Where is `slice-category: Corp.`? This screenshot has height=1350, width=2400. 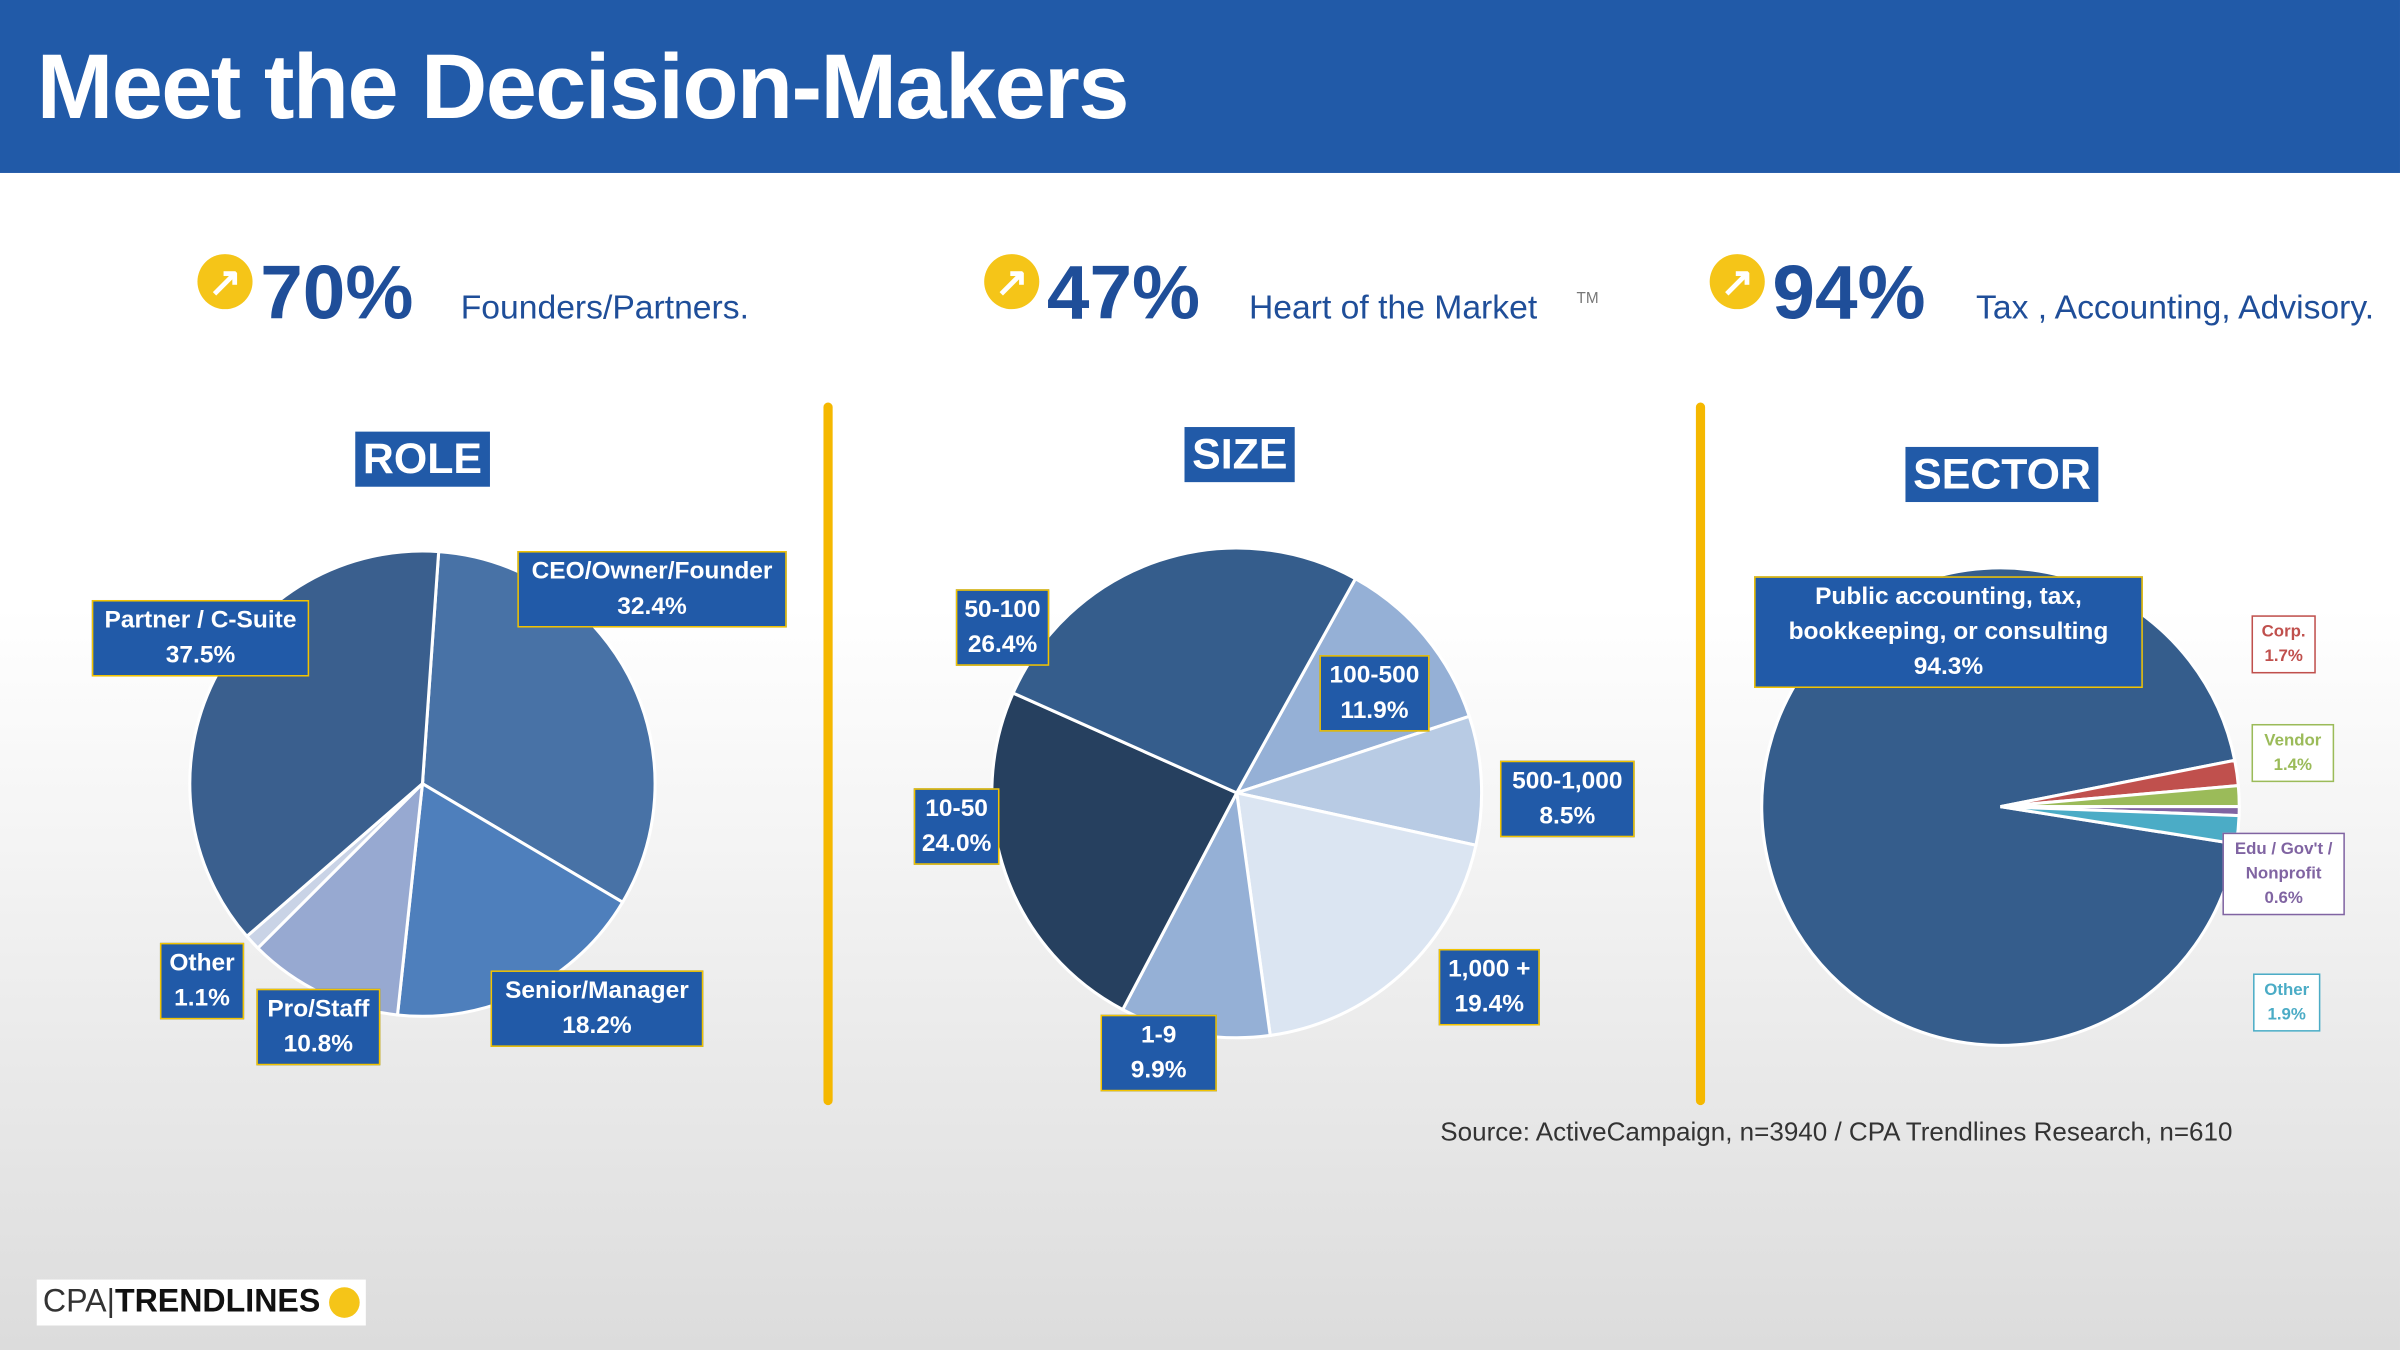
slice-category: Corp. is located at coordinates (2283, 632).